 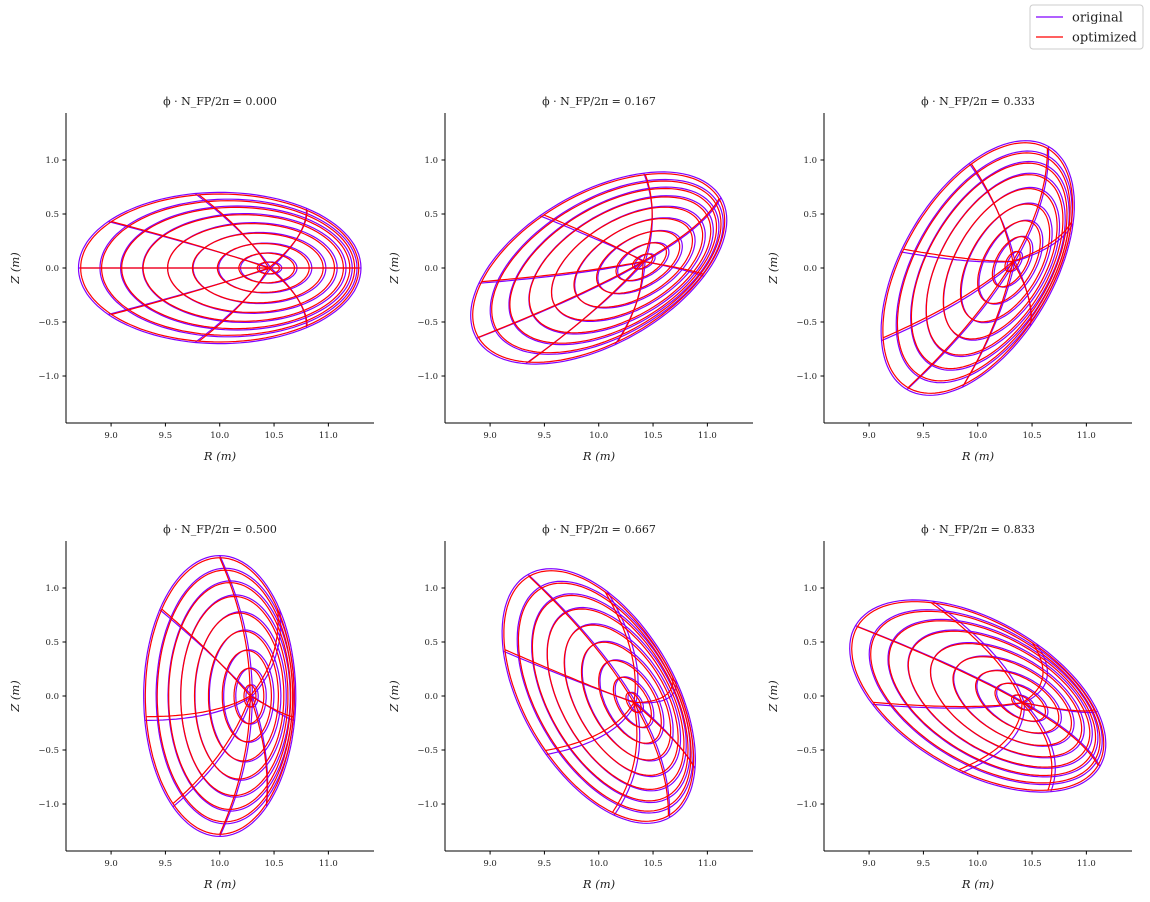 What do you see at coordinates (599, 529) in the screenshot?
I see `subplot-title: ϕ · N_FP/2π = 0.667` at bounding box center [599, 529].